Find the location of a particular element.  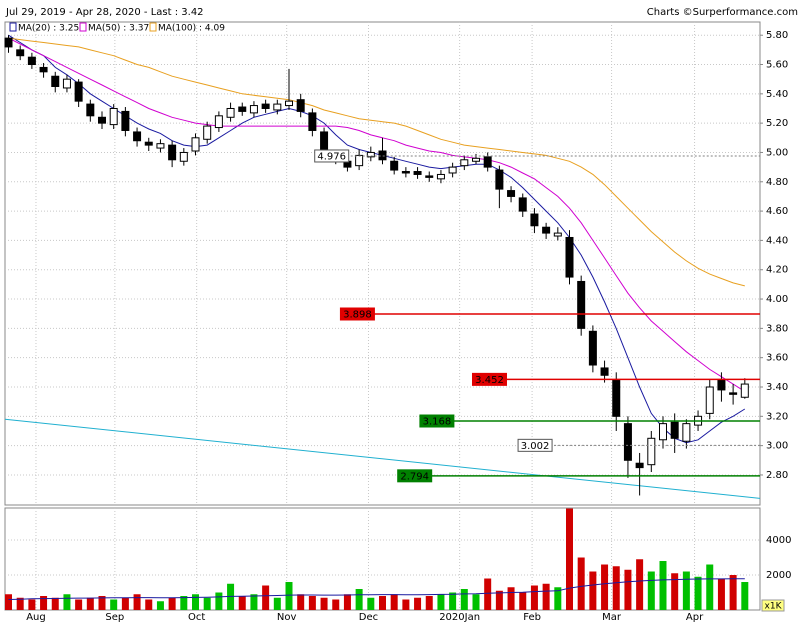

x-tick-label: Mar is located at coordinates (612, 617).